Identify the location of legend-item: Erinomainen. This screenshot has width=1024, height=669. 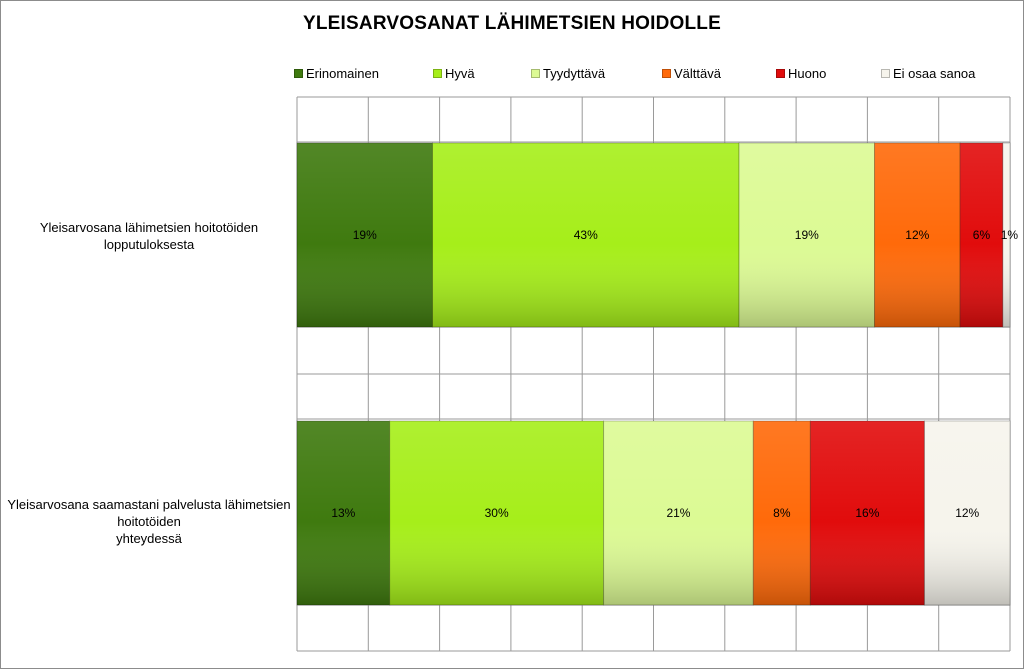
(336, 73).